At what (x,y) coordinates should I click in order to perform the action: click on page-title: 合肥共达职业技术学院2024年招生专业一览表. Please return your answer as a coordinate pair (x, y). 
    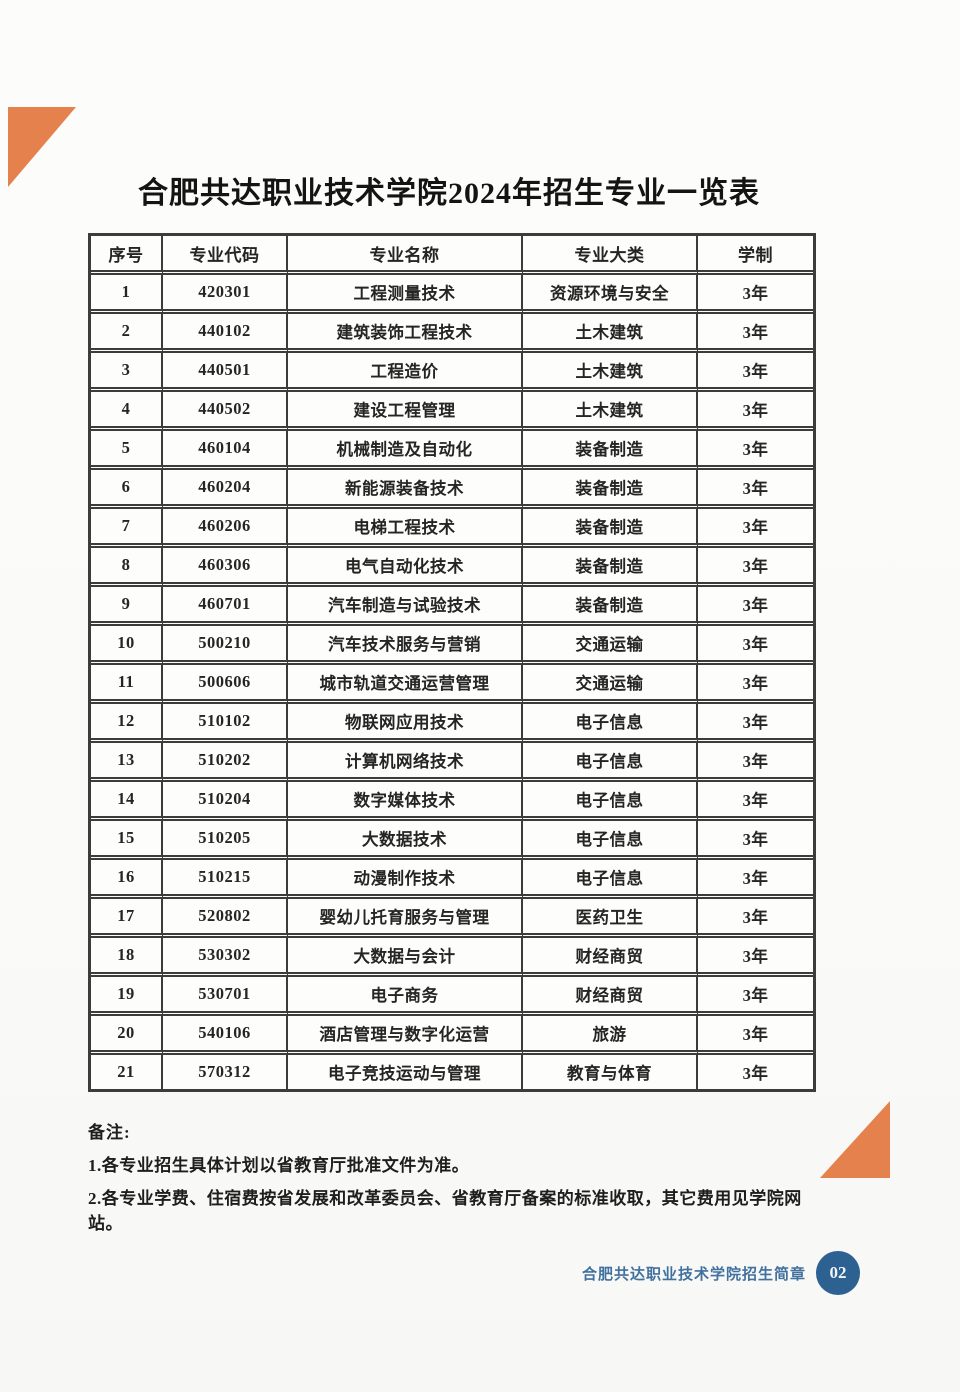
    Looking at the image, I should click on (449, 193).